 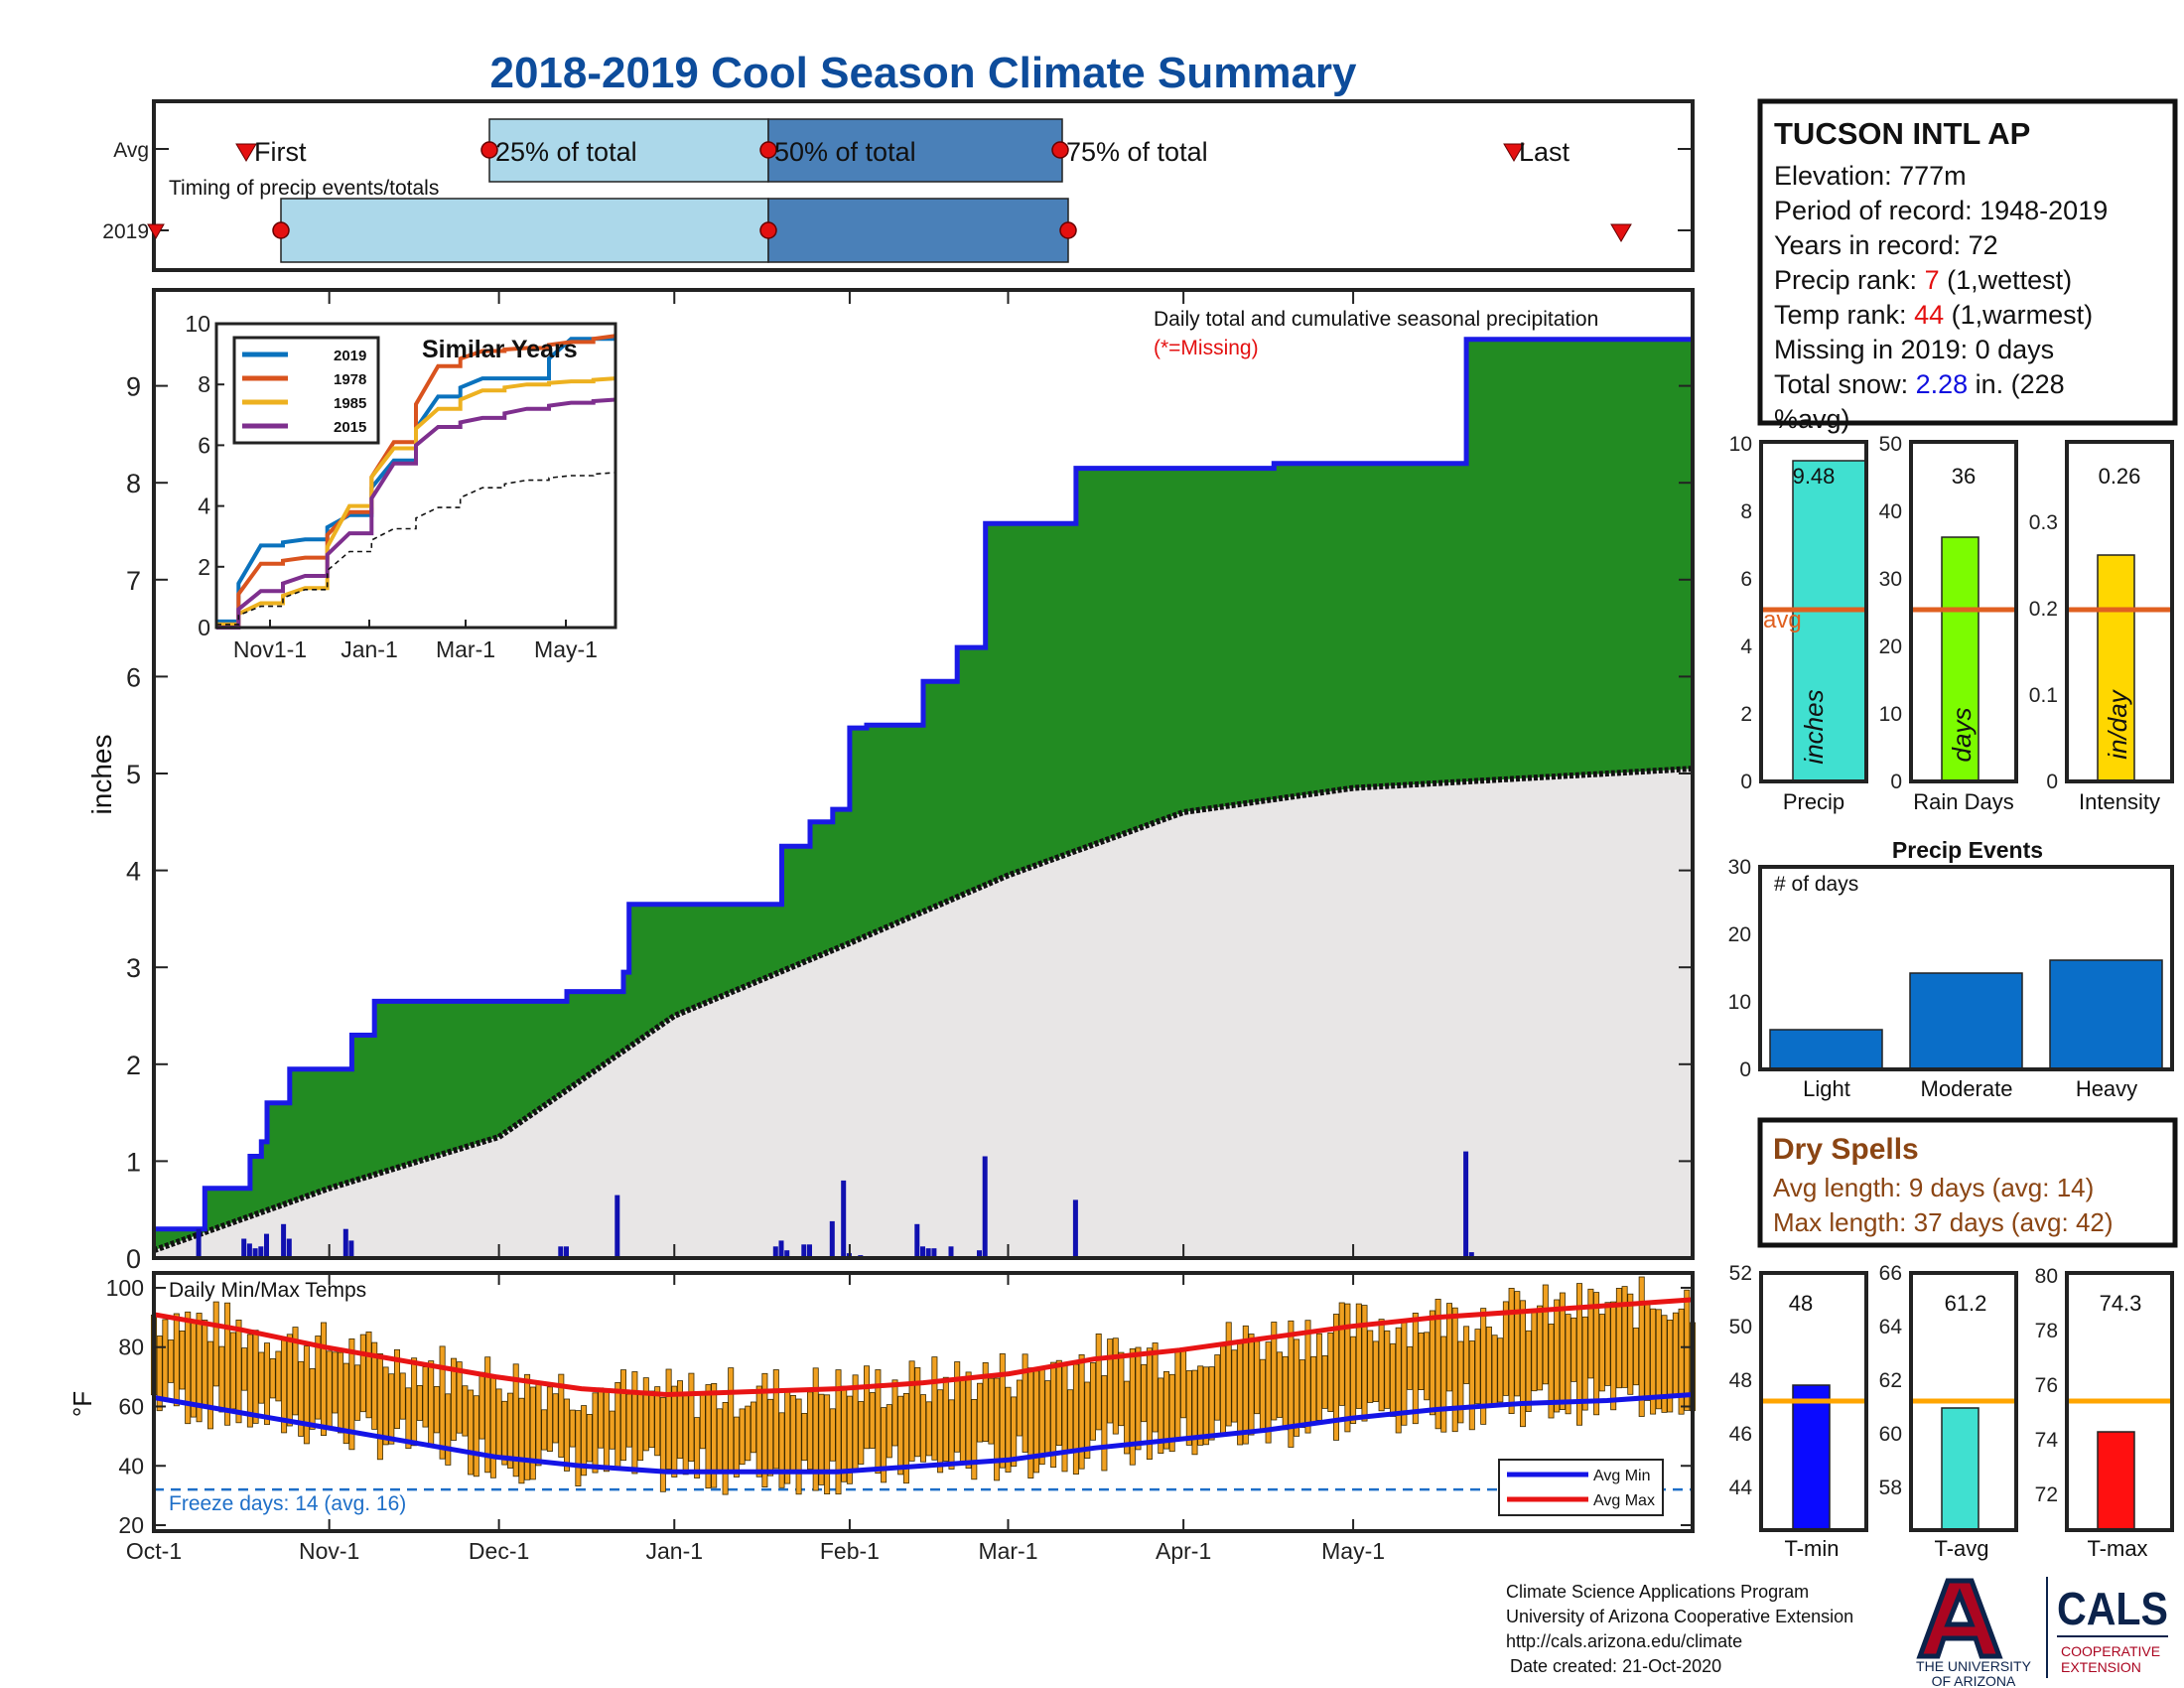 I want to click on footer-program: Climate Science Applications Program, so click(x=1657, y=1592).